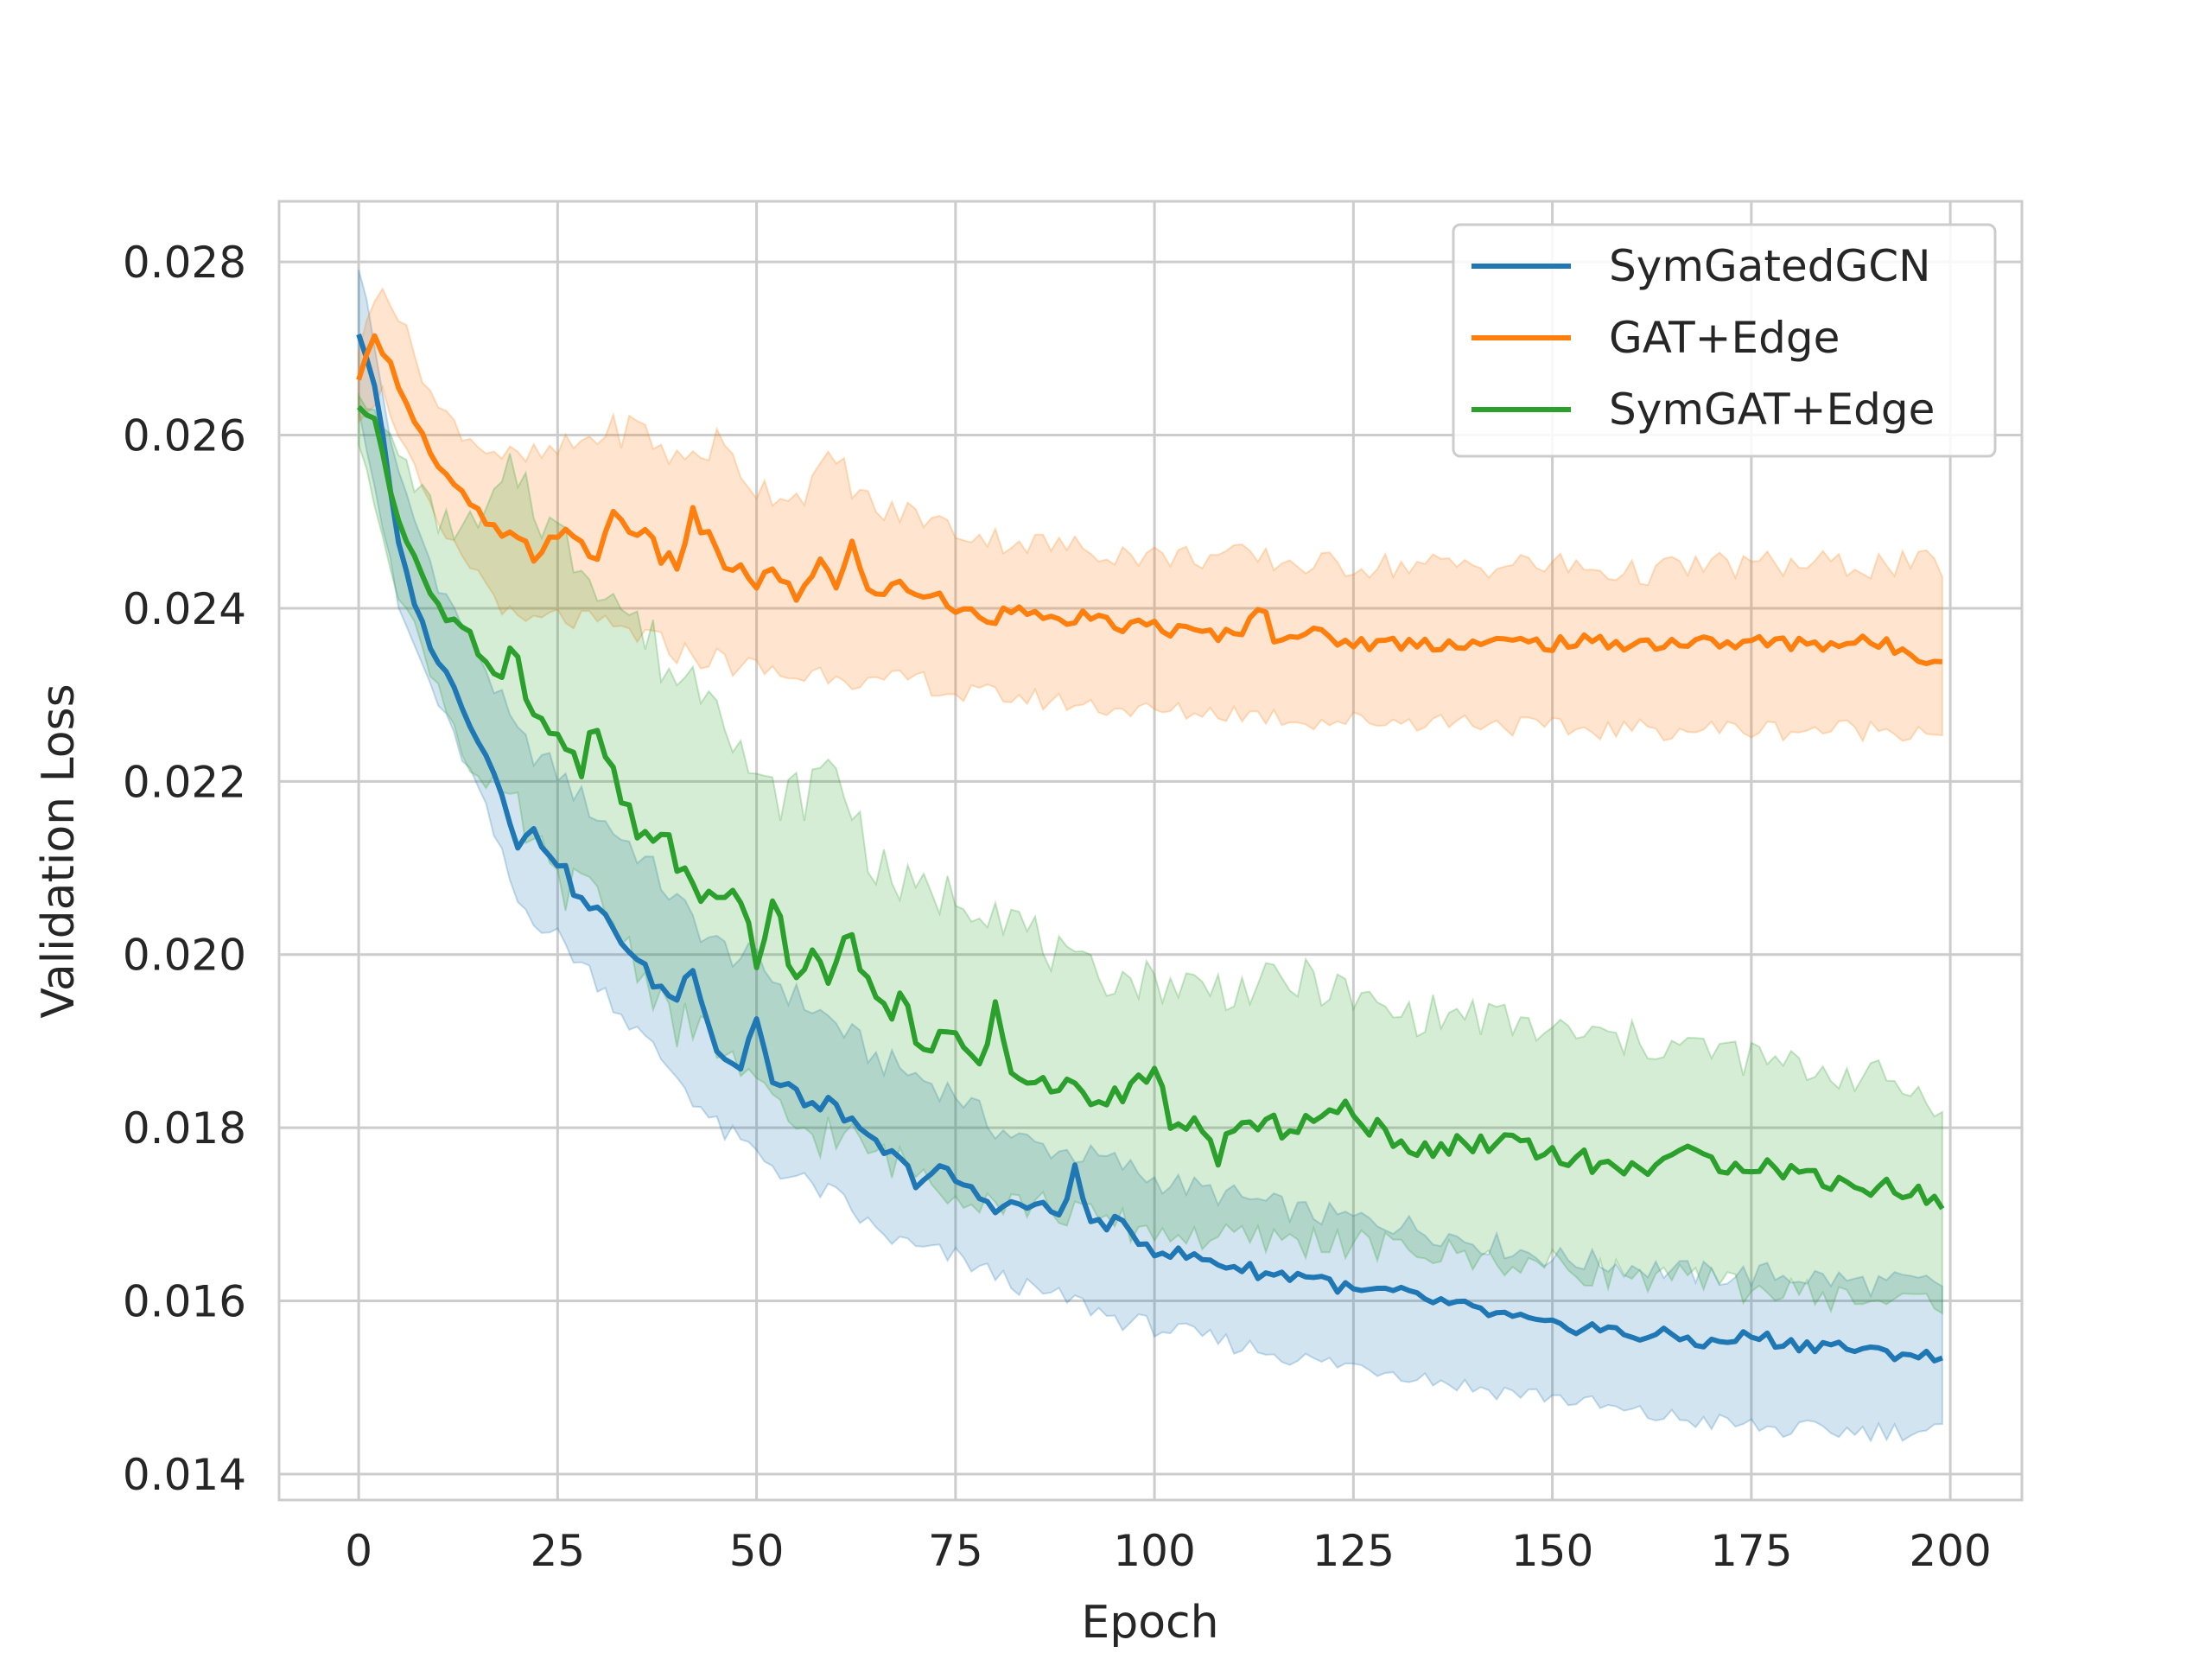  What do you see at coordinates (184, 1302) in the screenshot?
I see `y-tick-label: 0.016` at bounding box center [184, 1302].